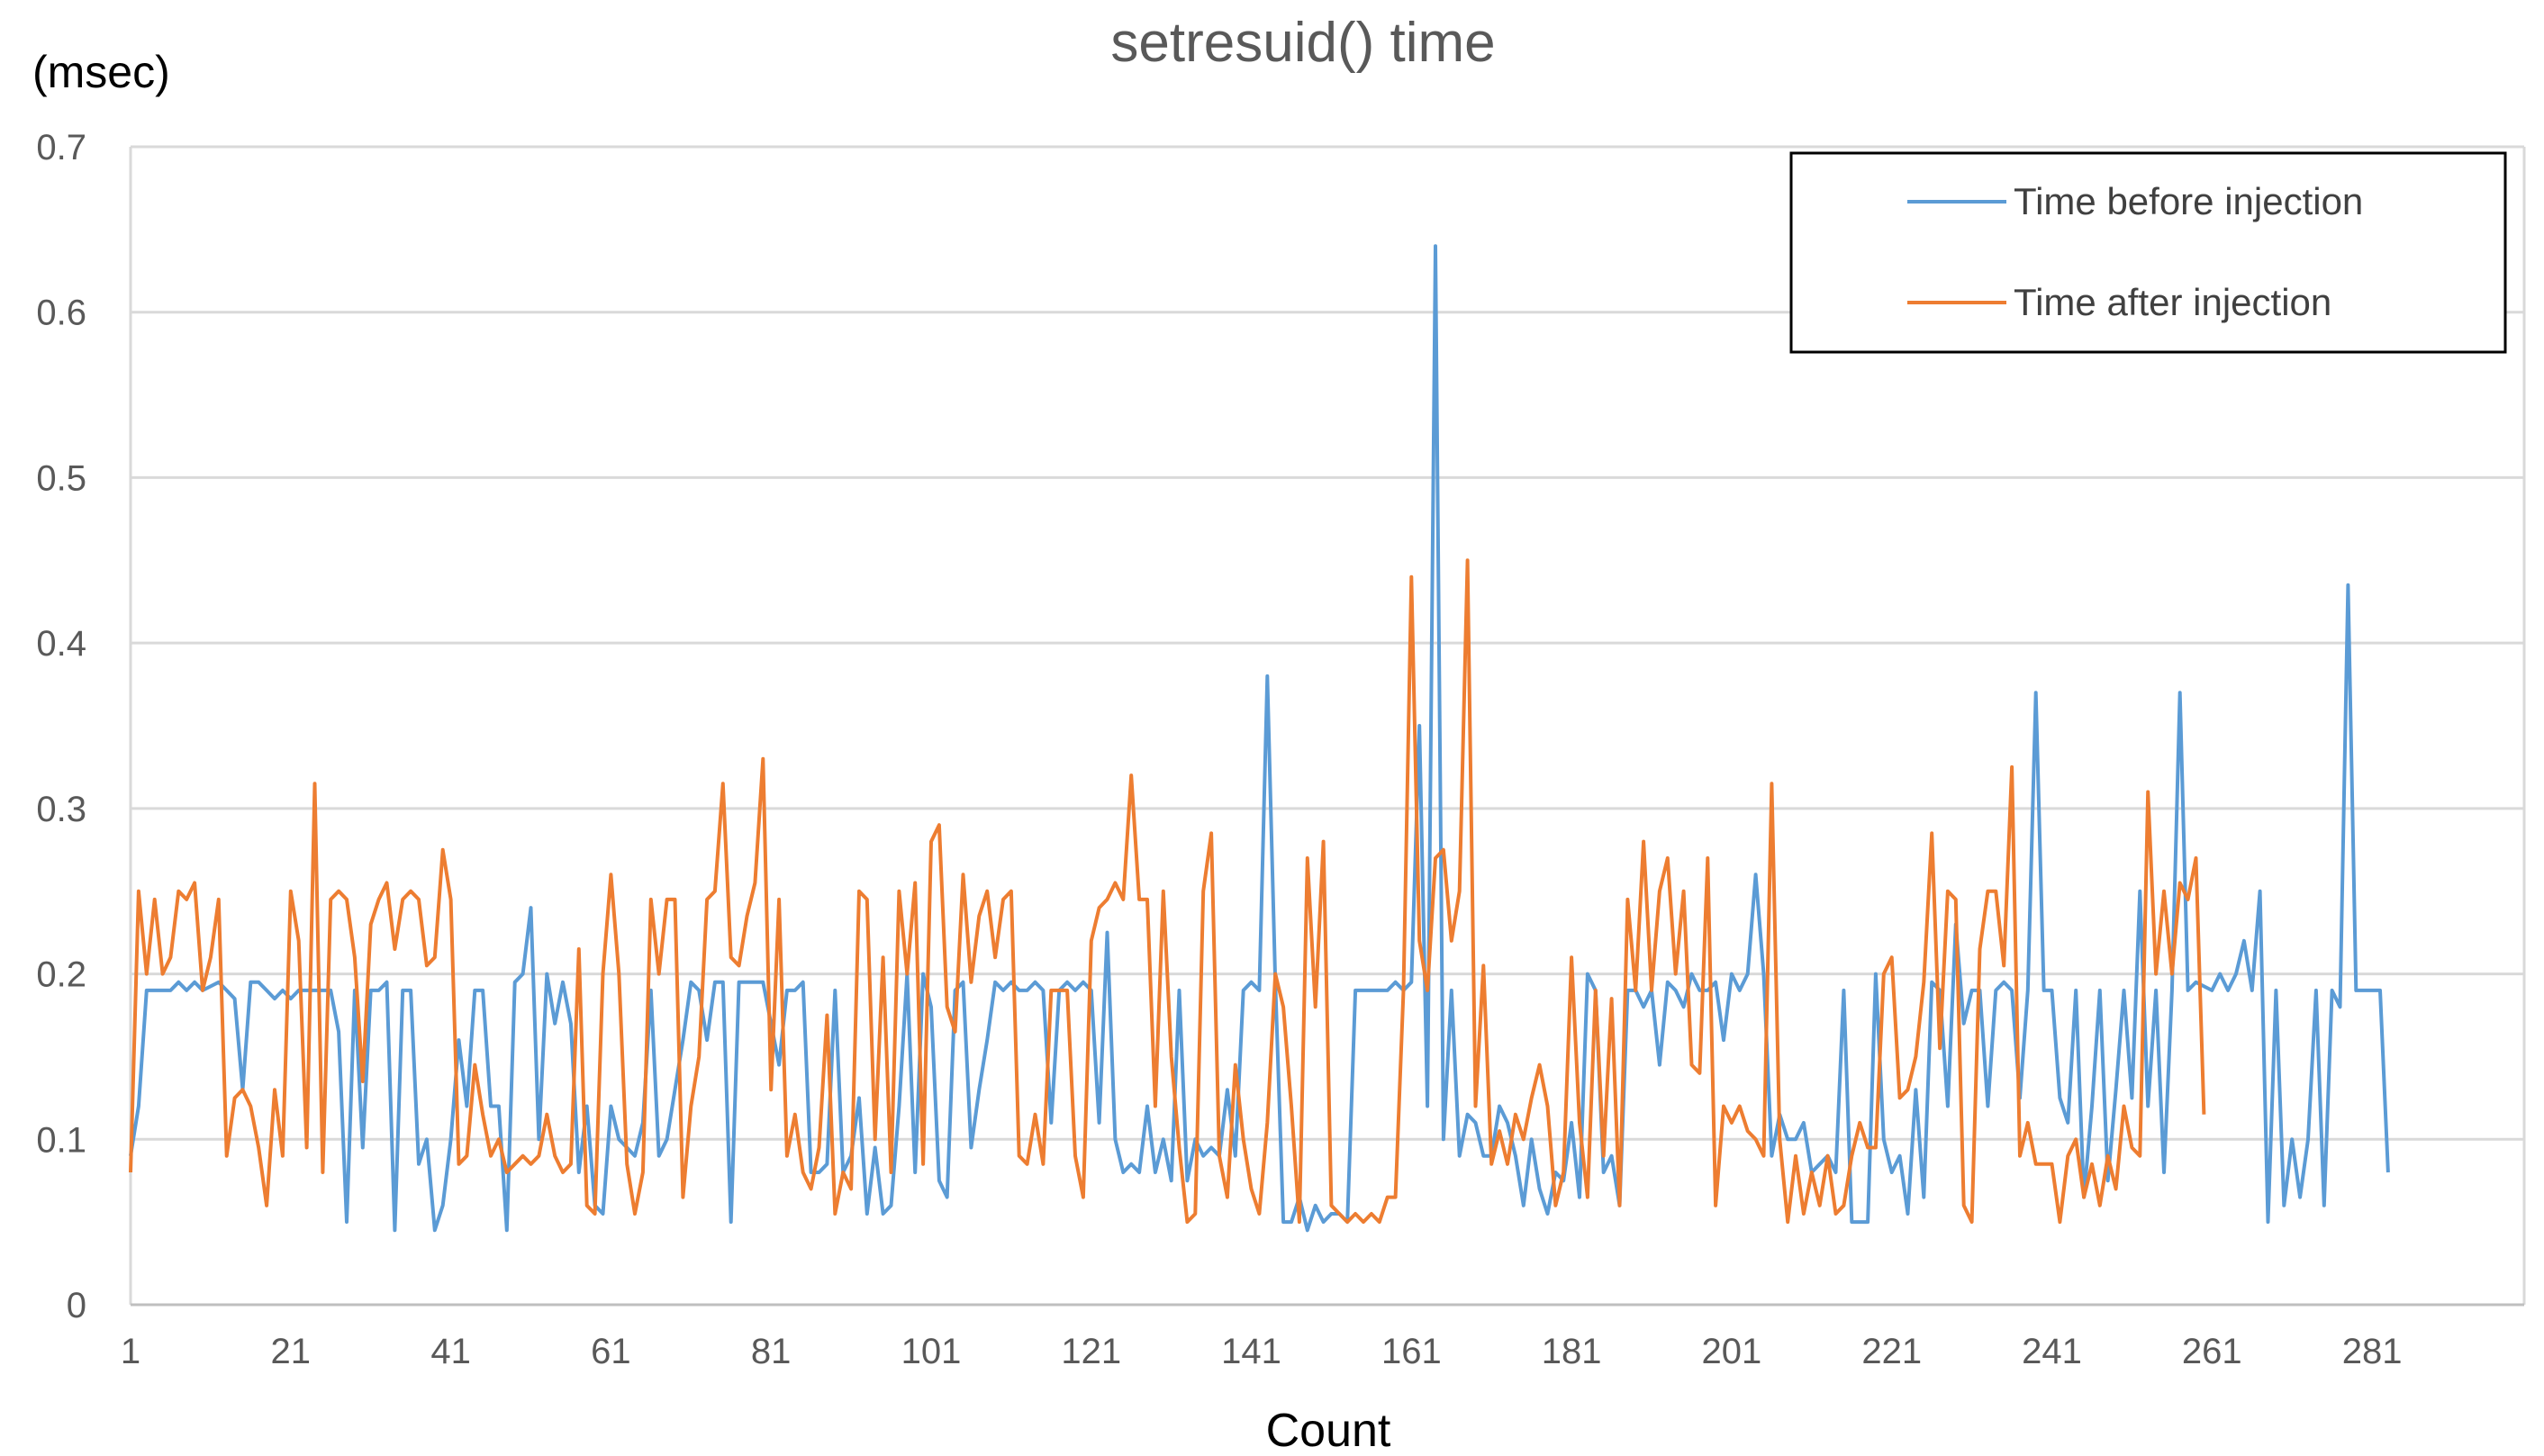  What do you see at coordinates (2173, 302) in the screenshot?
I see `legend-label: Time after injection` at bounding box center [2173, 302].